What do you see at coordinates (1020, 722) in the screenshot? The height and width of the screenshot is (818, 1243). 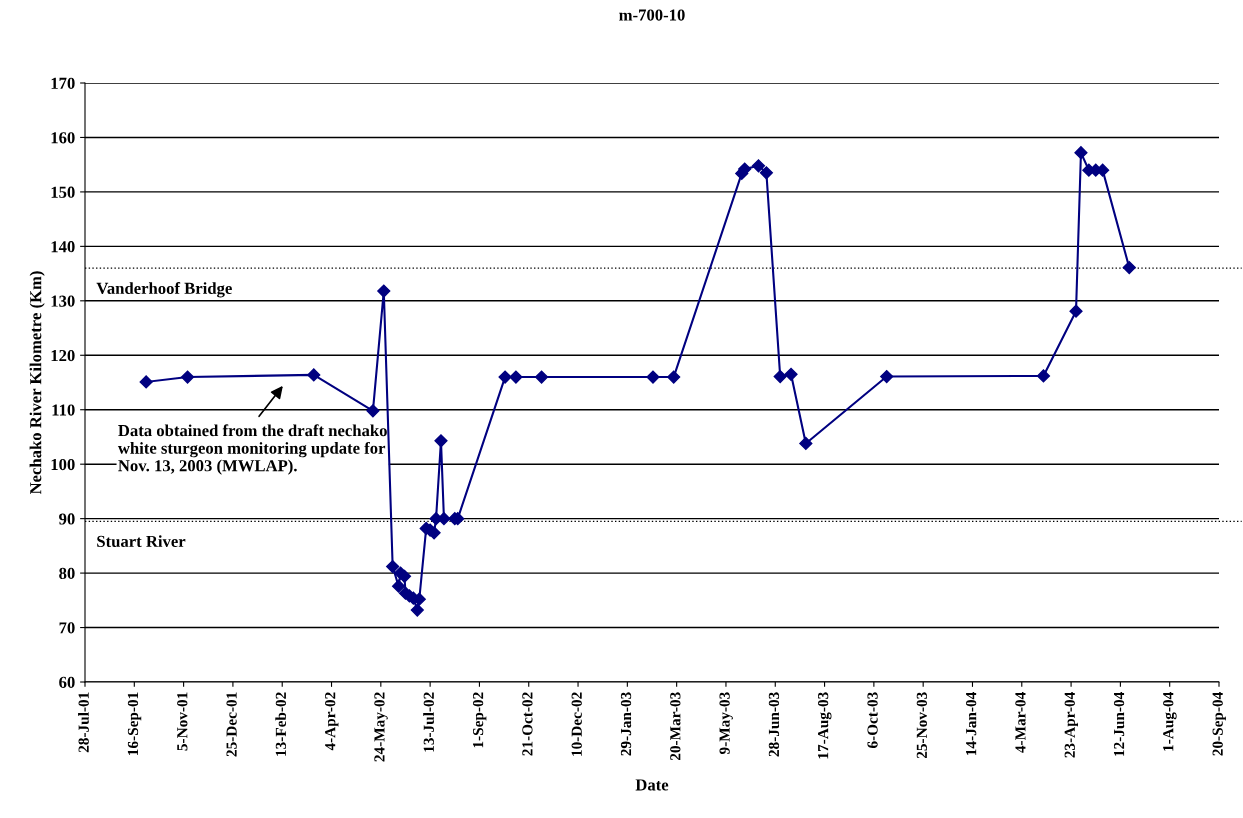 I see `x-tick-label: 4-Mar-04` at bounding box center [1020, 722].